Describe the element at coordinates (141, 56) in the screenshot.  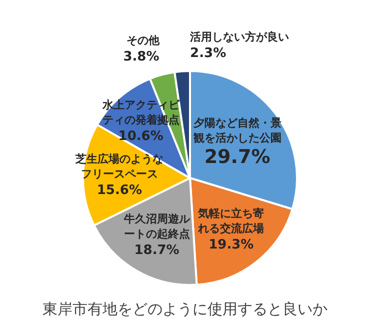
I see `data-label: 3.8%` at that location.